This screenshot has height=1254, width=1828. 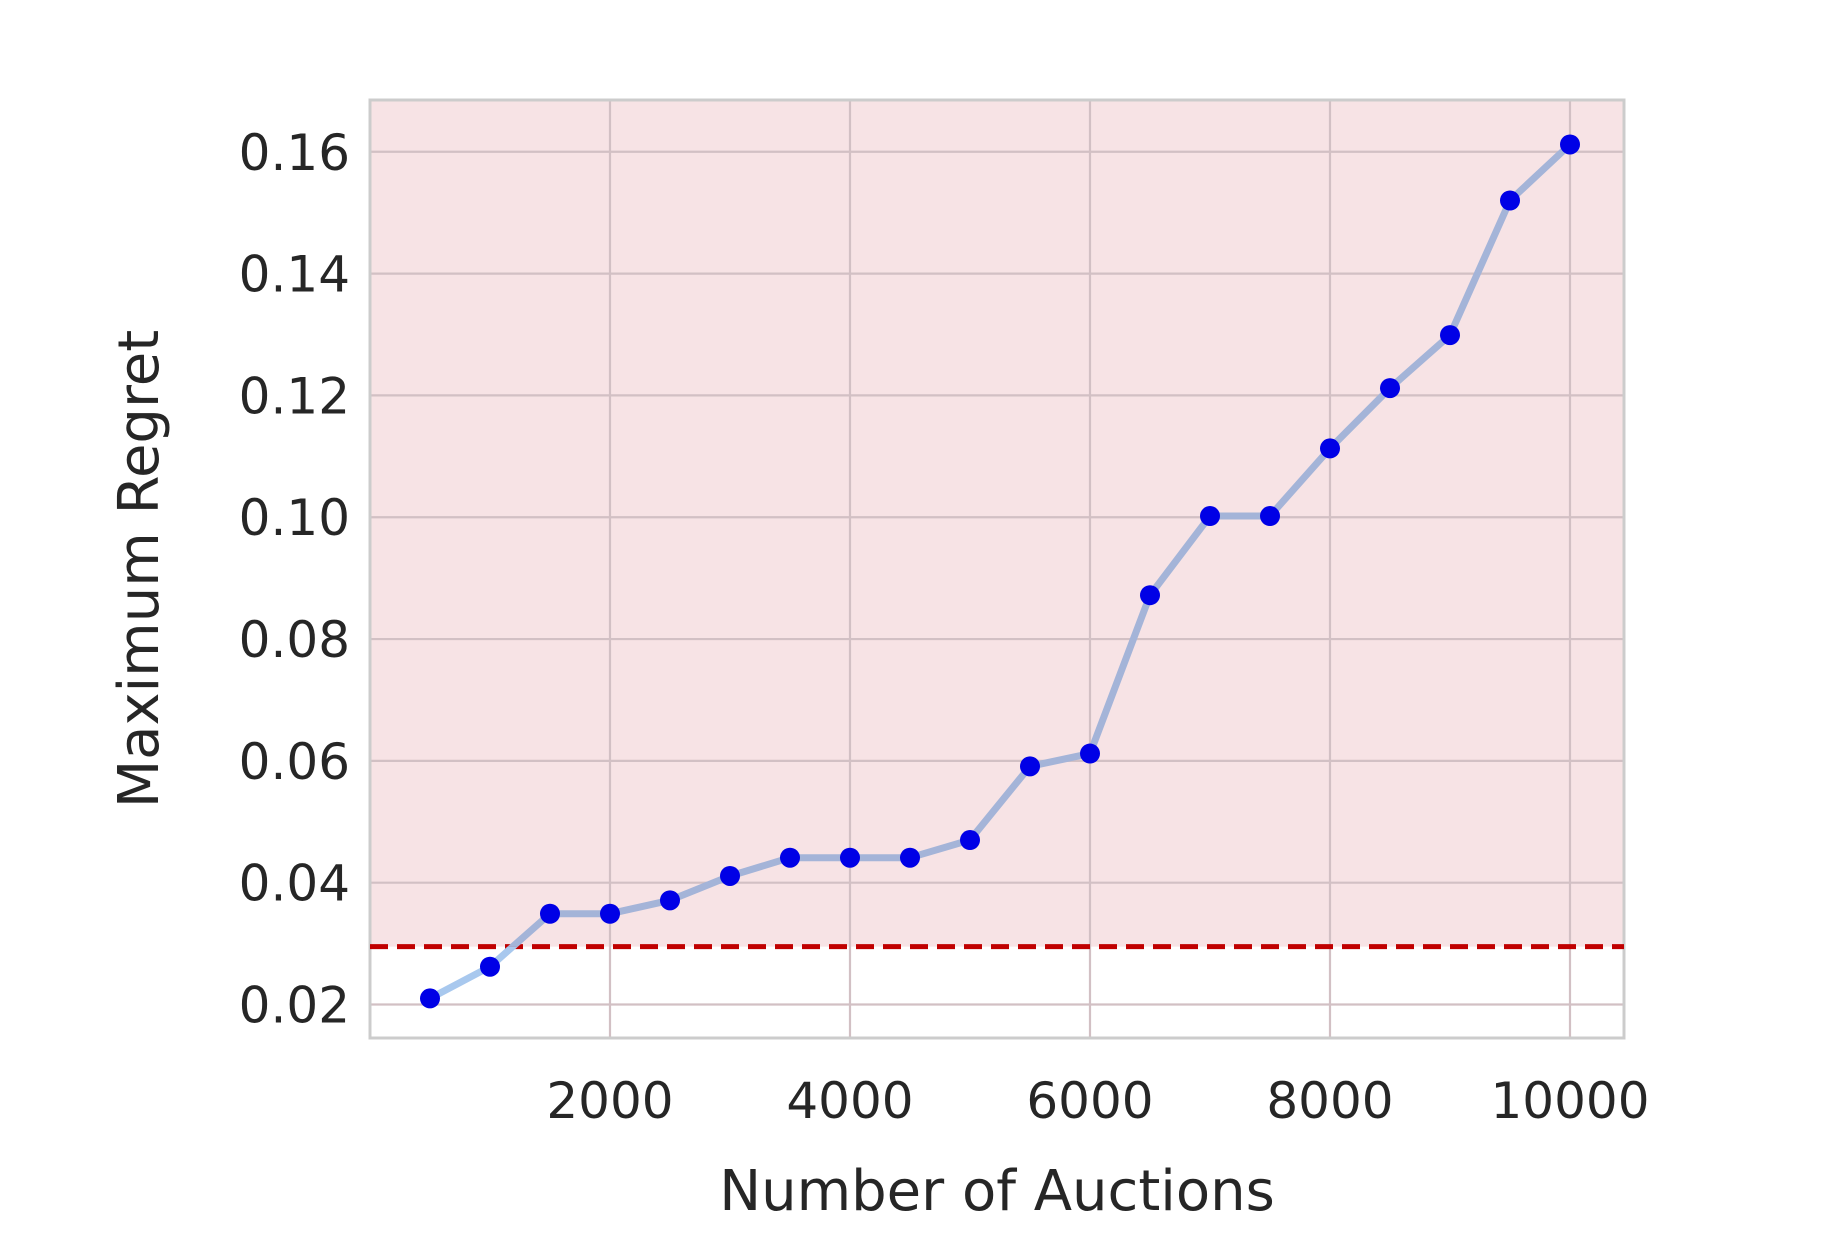 What do you see at coordinates (1089, 1101) in the screenshot?
I see `x-tick-label: 6000` at bounding box center [1089, 1101].